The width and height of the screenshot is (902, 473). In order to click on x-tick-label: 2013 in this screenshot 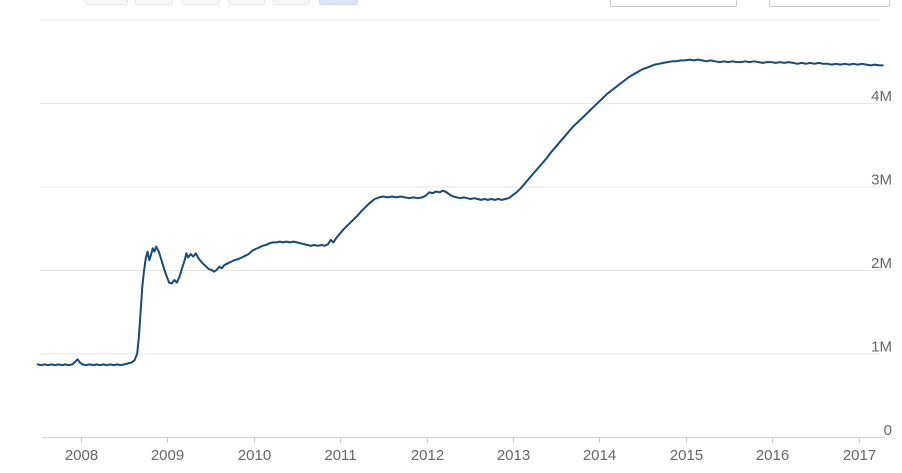, I will do `click(513, 455)`.